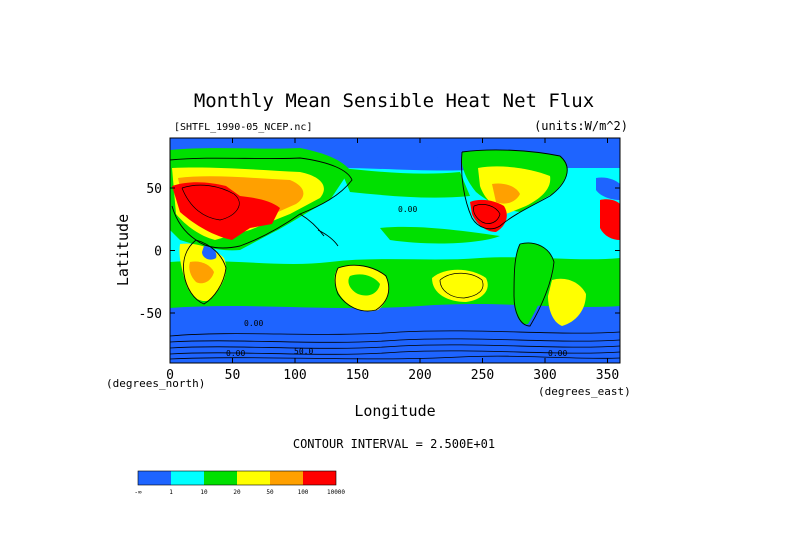 This screenshot has width=789, height=558. I want to click on y-tick-label: 0, so click(158, 252).